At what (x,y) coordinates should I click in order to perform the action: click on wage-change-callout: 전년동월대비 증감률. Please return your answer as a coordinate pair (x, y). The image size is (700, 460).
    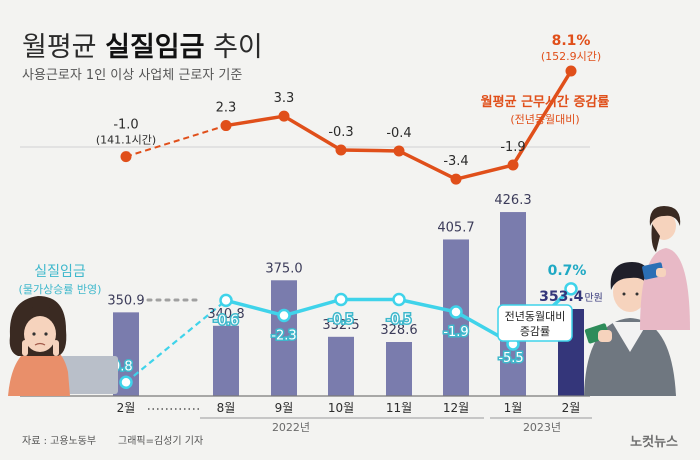
    Looking at the image, I should click on (535, 323).